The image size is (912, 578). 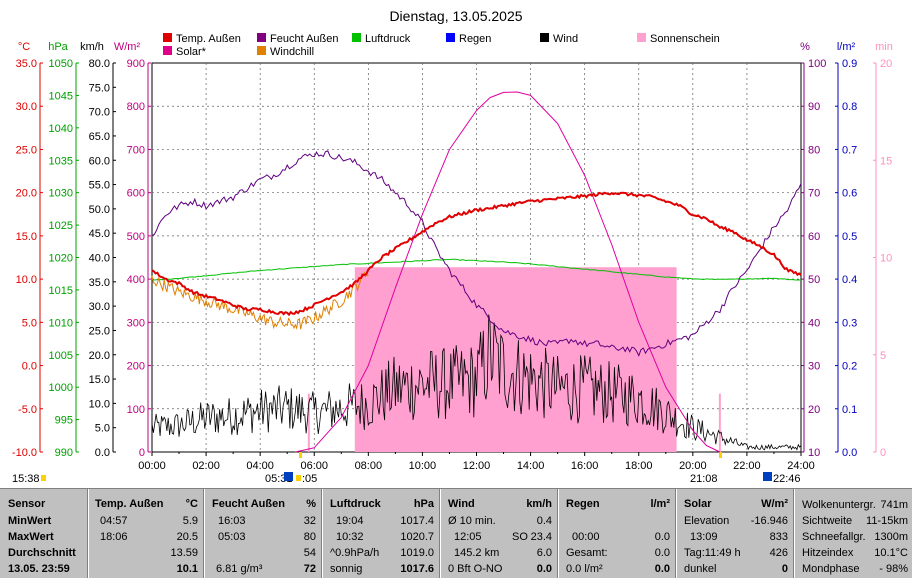 I want to click on wind-max-time: 12:05, so click(x=468, y=537).